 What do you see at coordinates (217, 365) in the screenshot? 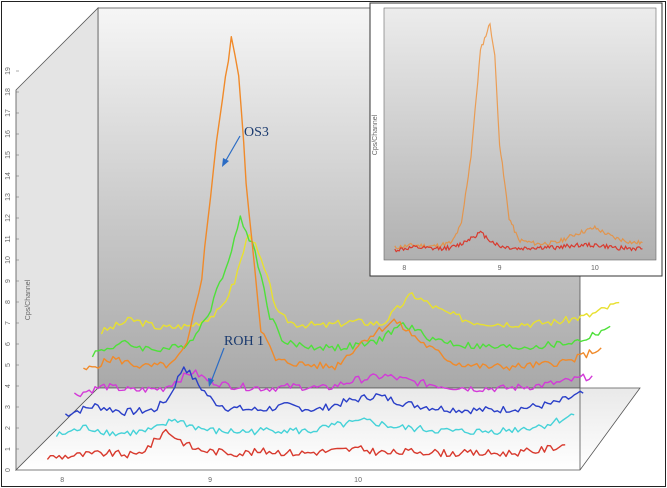
I see `annotation-arrow-roh1` at bounding box center [217, 365].